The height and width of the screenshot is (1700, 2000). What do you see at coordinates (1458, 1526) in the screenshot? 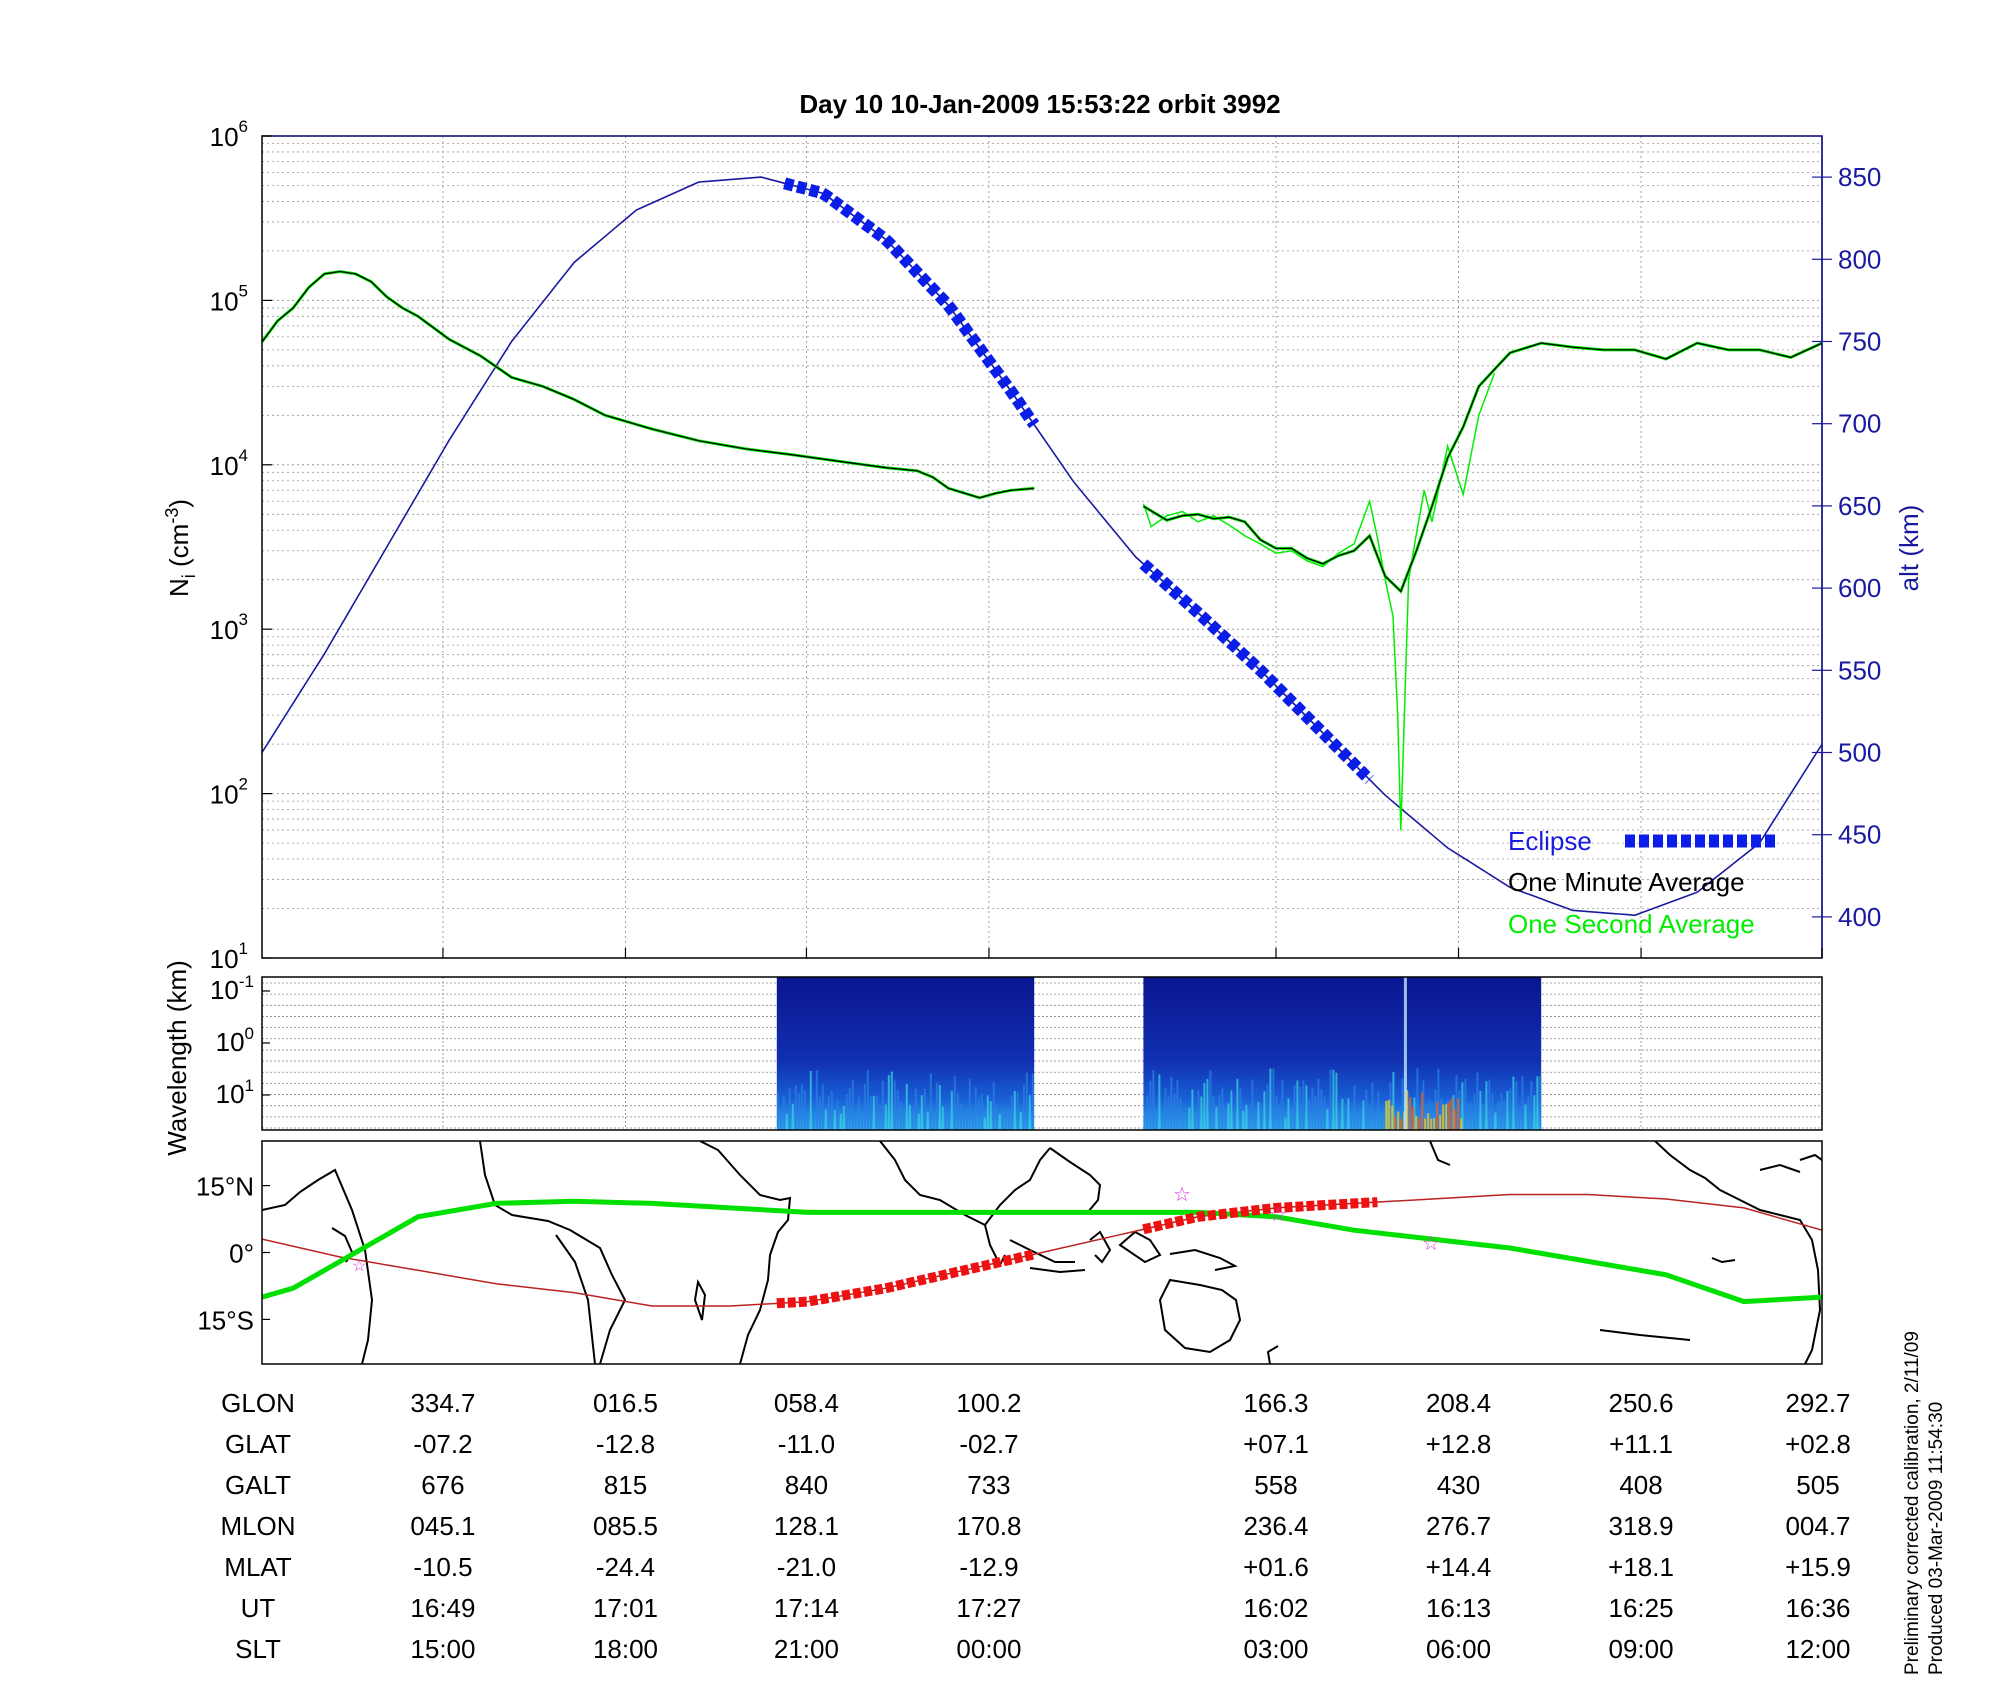
I see `table-cell: 276.7` at bounding box center [1458, 1526].